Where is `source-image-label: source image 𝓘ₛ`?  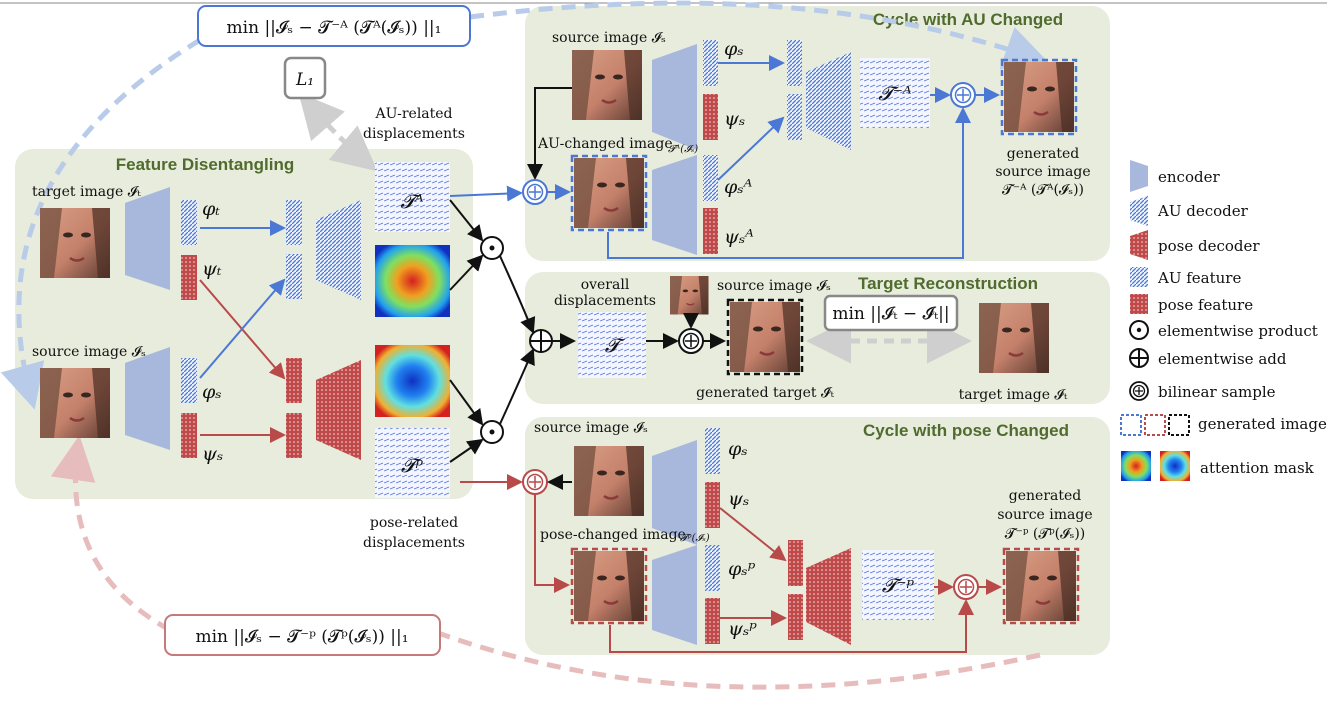
source-image-label: source image 𝓘ₛ is located at coordinates (89, 352).